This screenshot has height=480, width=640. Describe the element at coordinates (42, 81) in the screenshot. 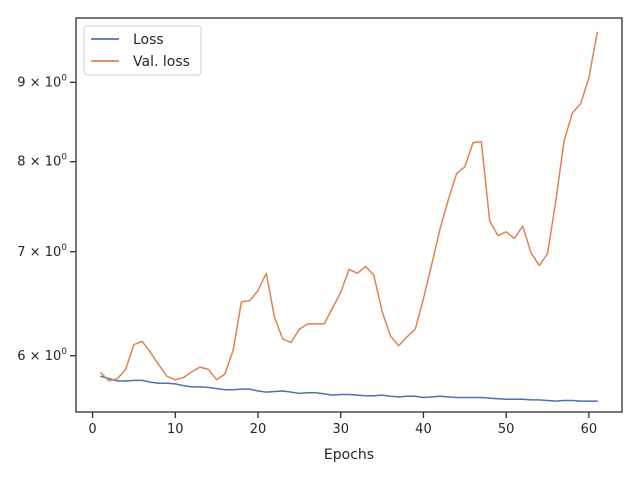

I see `y-tick-label: 9 × 100` at that location.